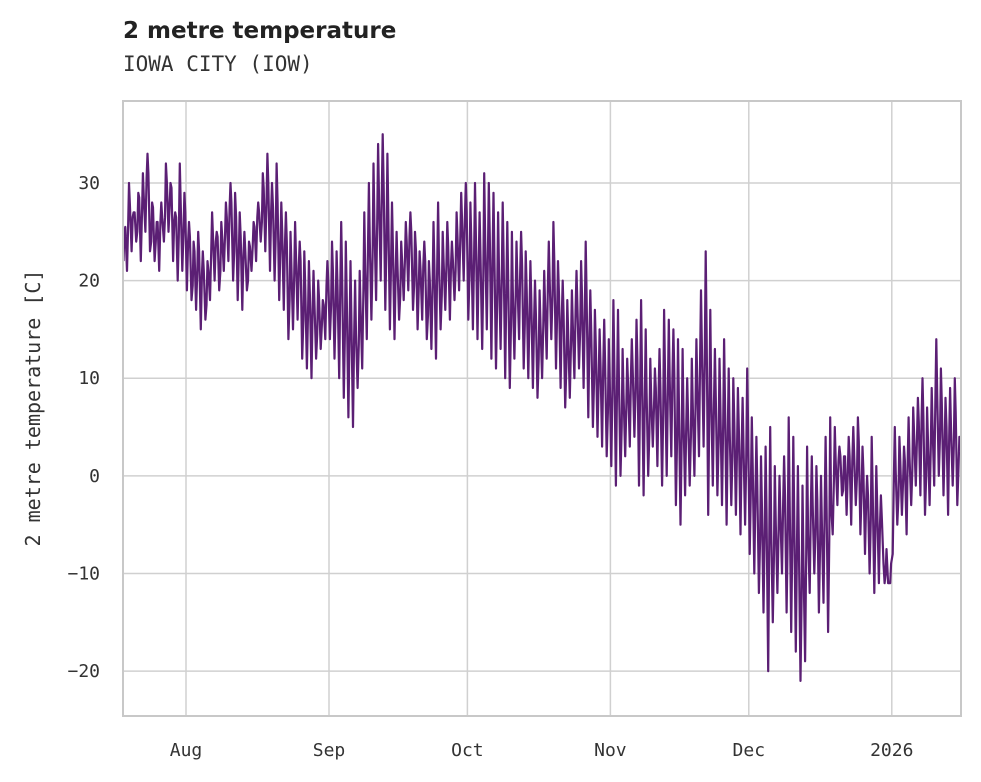 This screenshot has width=981, height=782. Describe the element at coordinates (89, 281) in the screenshot. I see `y-tick-label: 20` at that location.